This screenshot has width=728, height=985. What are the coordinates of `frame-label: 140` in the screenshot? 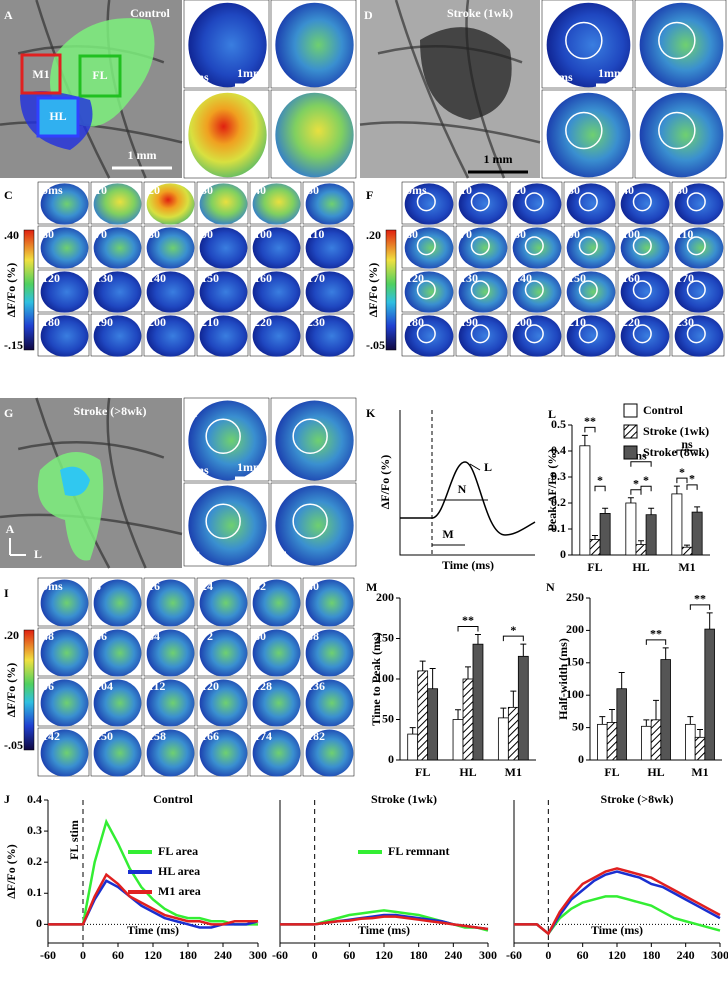 It's located at (157, 278).